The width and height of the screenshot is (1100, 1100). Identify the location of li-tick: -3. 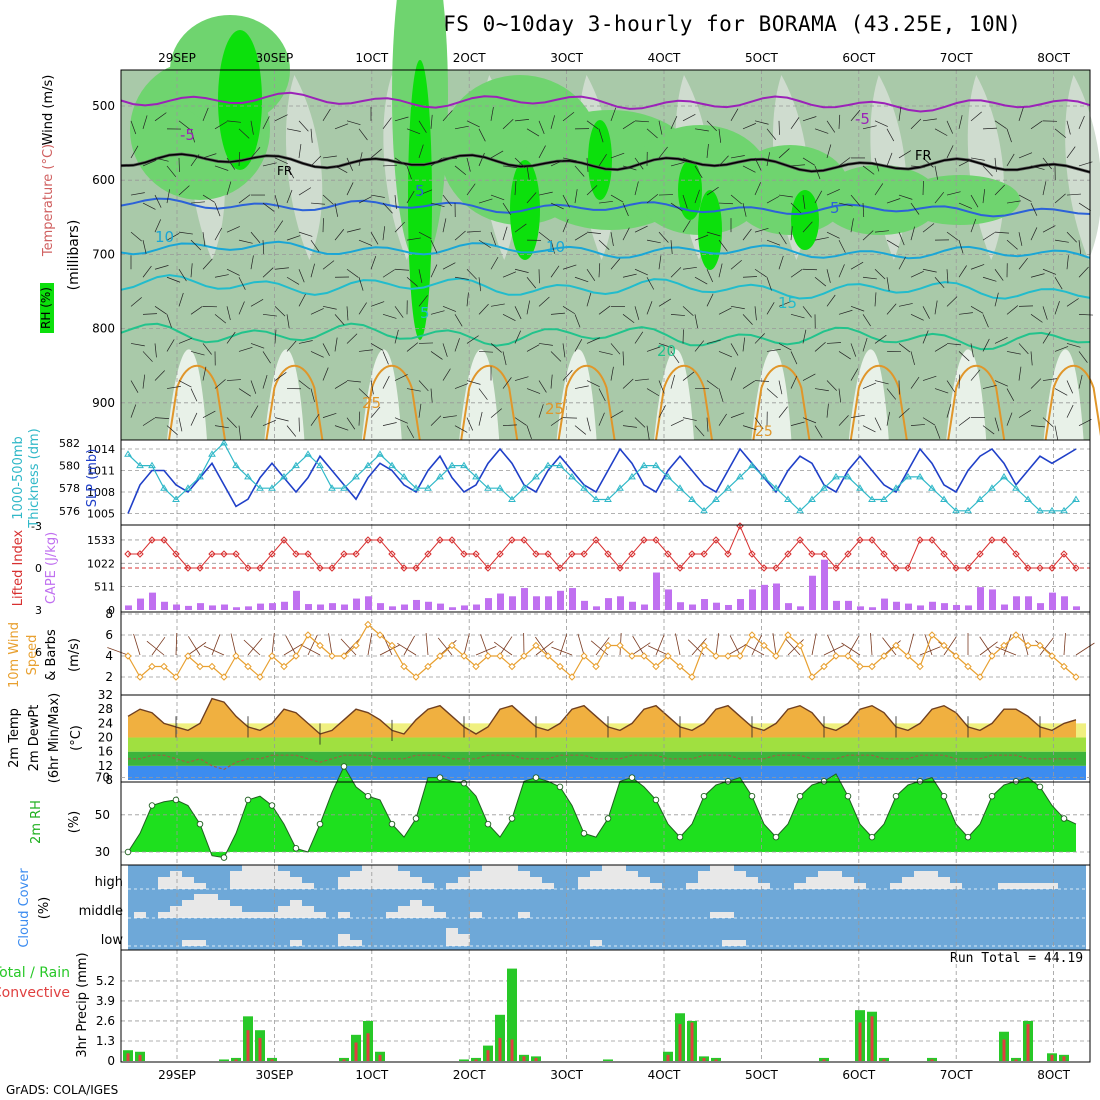
(36, 526).